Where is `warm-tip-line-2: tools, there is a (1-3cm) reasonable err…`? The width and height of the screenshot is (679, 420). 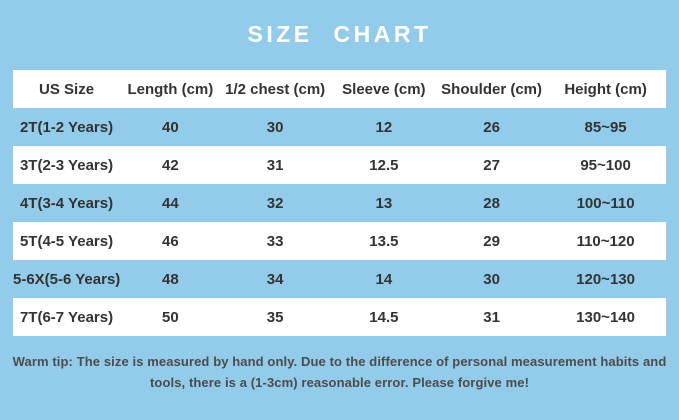 warm-tip-line-2: tools, there is a (1-3cm) reasonable err… is located at coordinates (339, 382).